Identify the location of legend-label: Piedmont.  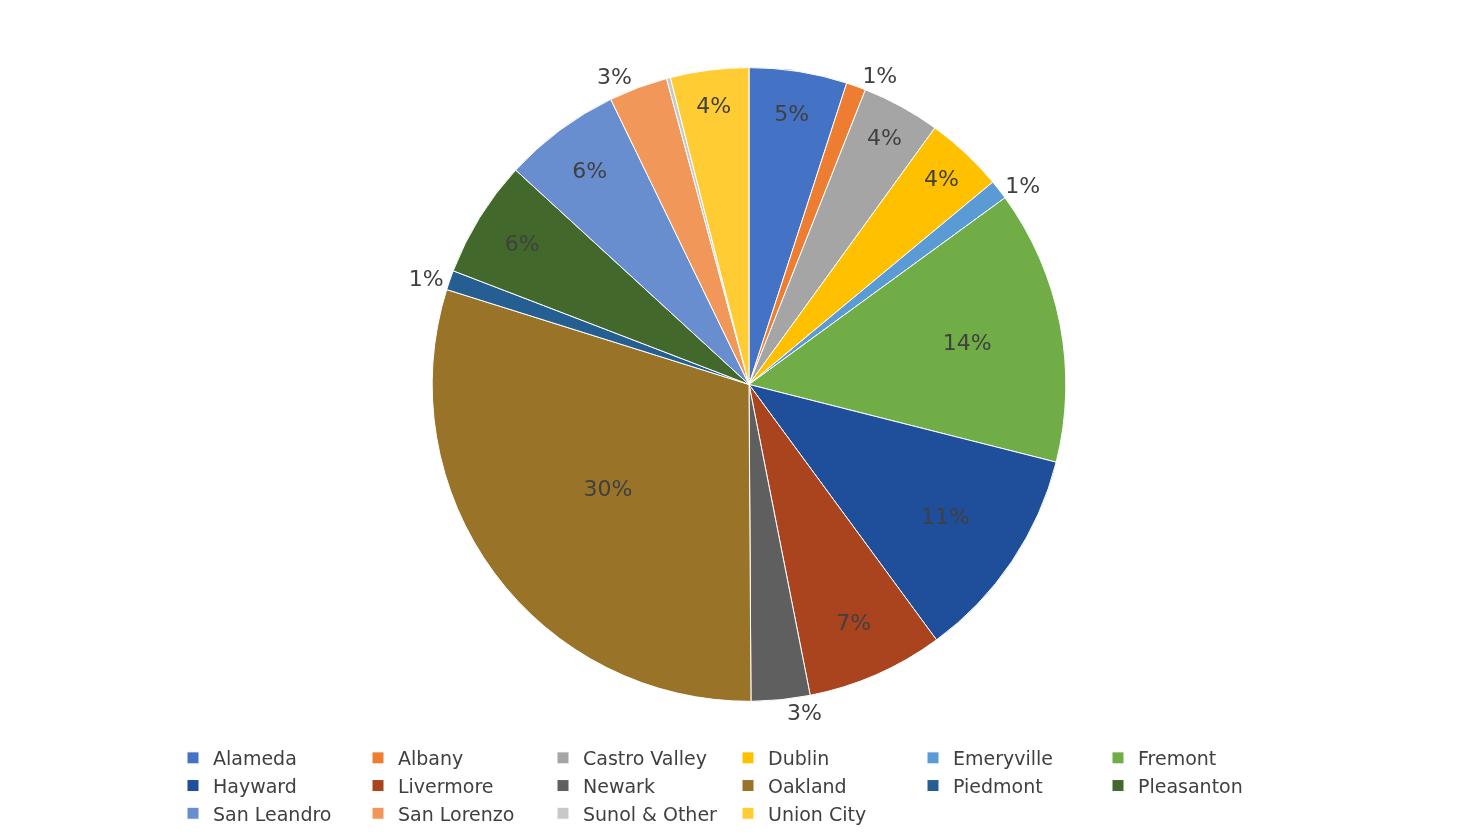
(998, 785).